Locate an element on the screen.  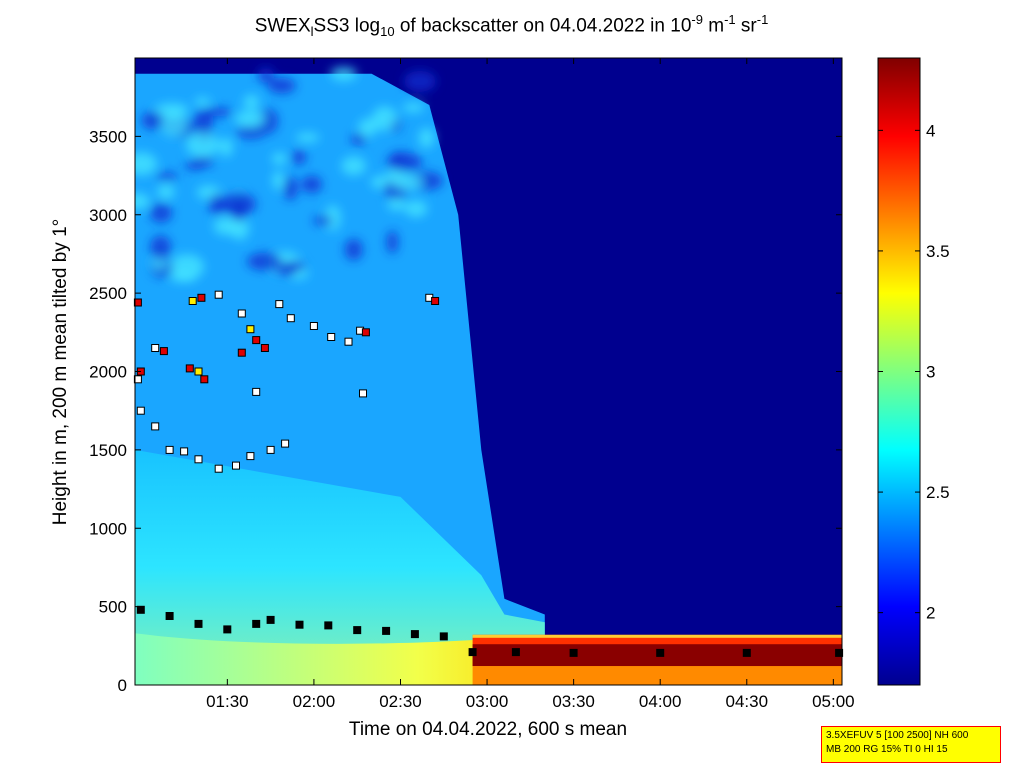
series-yellow-square is located at coordinates (221, 336).